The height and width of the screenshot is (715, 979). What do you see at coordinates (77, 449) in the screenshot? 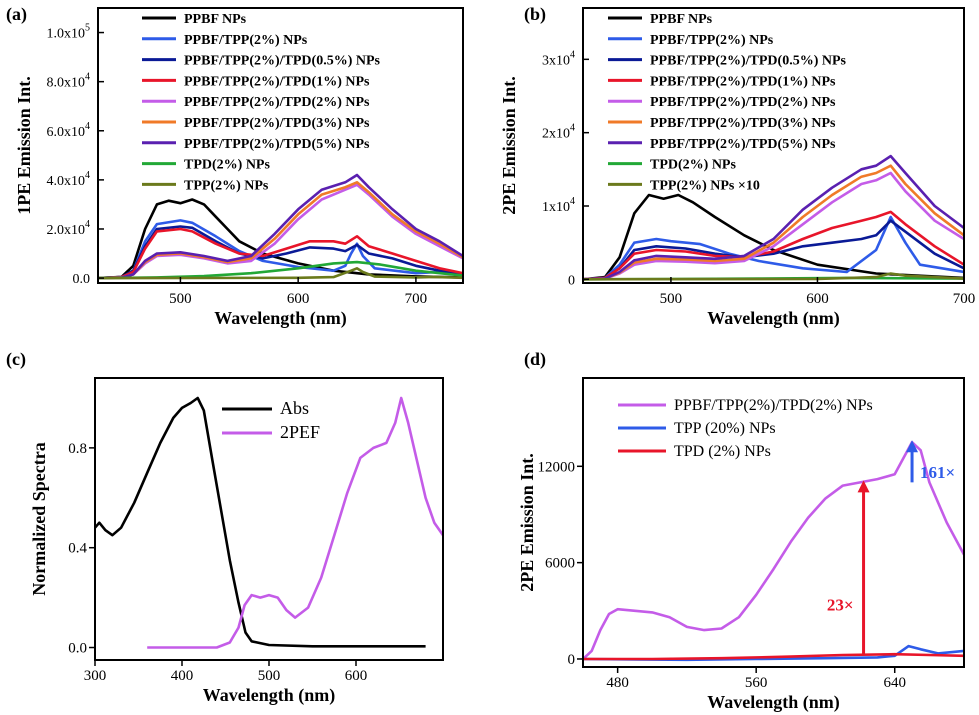
I see `y-tick-label: 0.8` at bounding box center [77, 449].